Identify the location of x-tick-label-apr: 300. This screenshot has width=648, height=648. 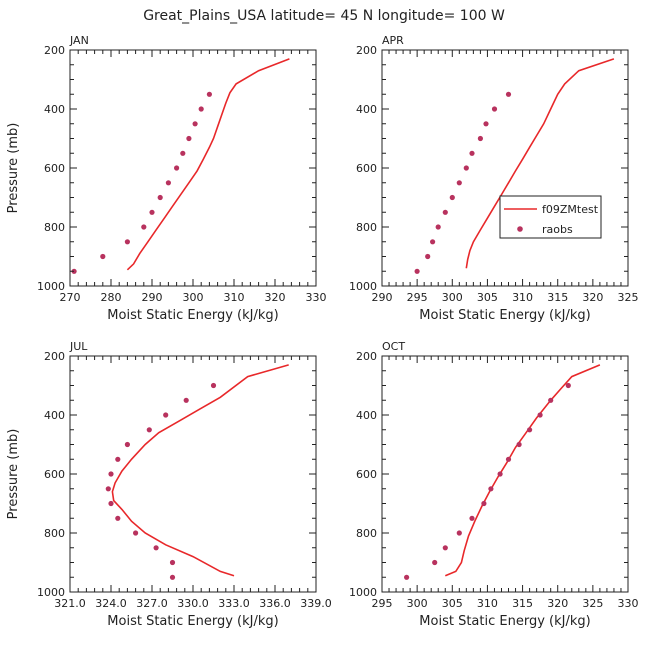
(452, 297).